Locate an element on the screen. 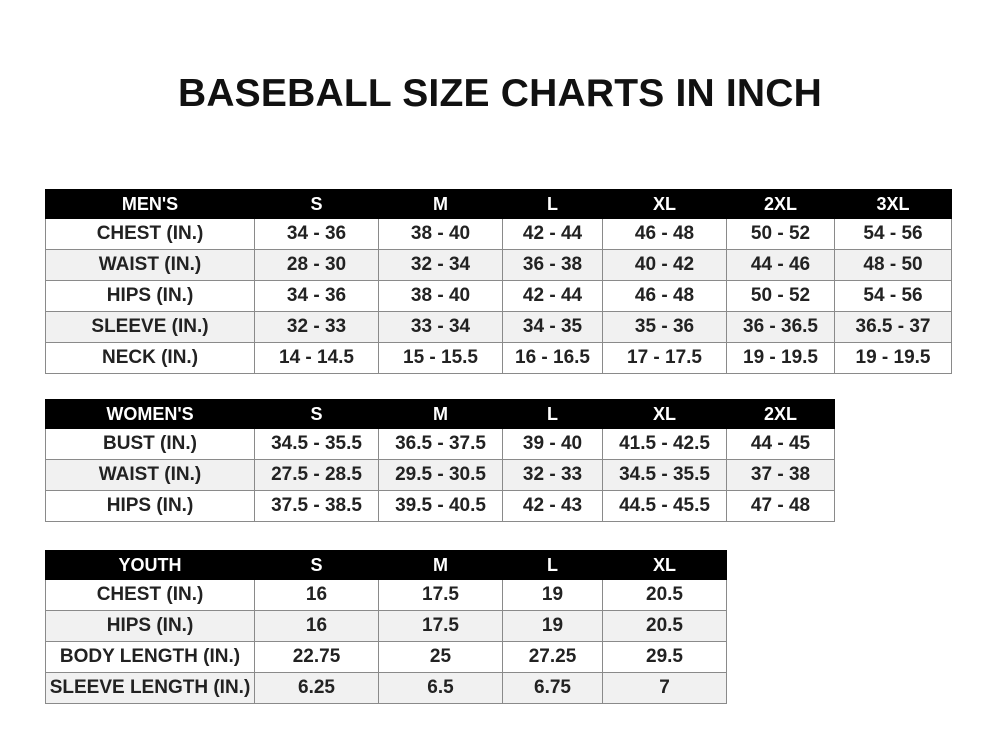 The height and width of the screenshot is (752, 1000). measurement-cell: 42 - 43 is located at coordinates (552, 506).